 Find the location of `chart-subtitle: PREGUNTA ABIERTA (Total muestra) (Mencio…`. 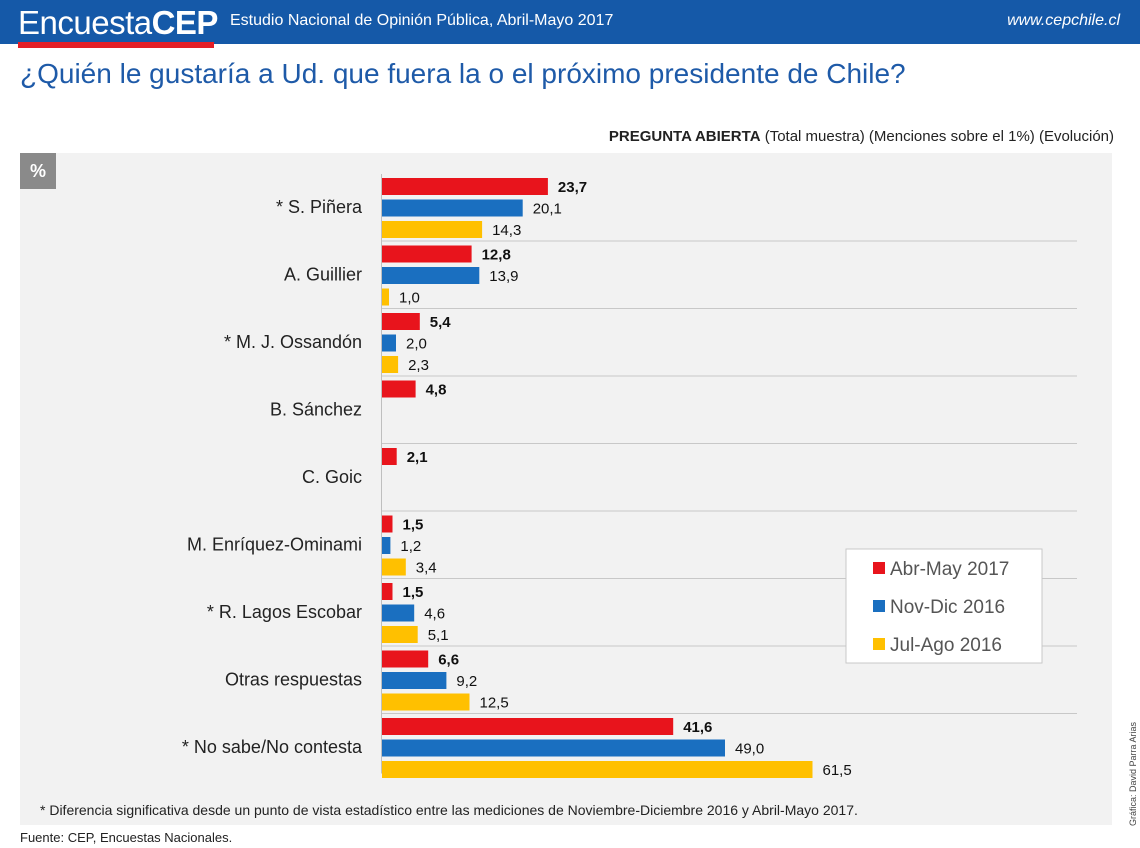

chart-subtitle: PREGUNTA ABIERTA (Total muestra) (Mencio… is located at coordinates (861, 136).